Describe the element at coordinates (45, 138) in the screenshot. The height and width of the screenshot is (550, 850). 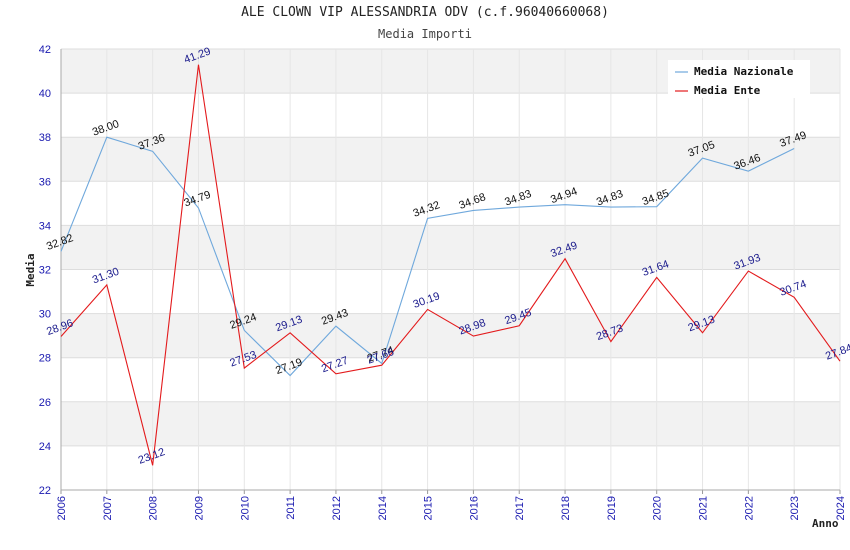
I see `y-tick-label: 38` at that location.